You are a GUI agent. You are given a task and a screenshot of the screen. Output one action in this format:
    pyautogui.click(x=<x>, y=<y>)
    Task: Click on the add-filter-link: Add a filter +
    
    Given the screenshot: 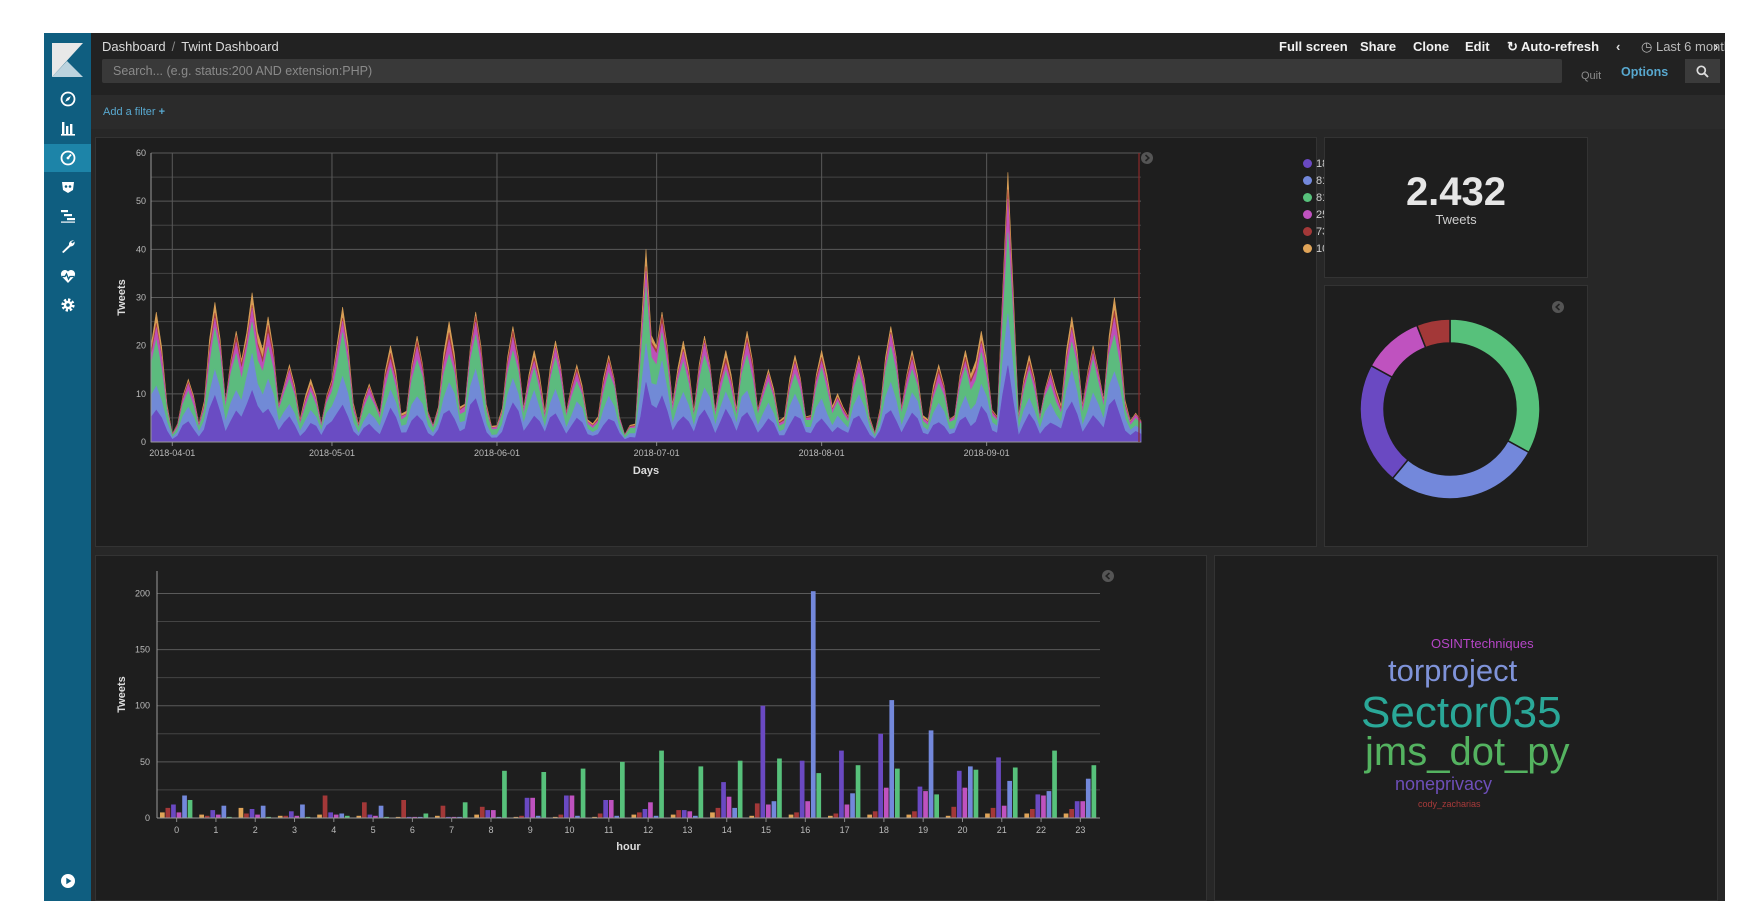 What is the action you would take?
    pyautogui.click(x=134, y=112)
    